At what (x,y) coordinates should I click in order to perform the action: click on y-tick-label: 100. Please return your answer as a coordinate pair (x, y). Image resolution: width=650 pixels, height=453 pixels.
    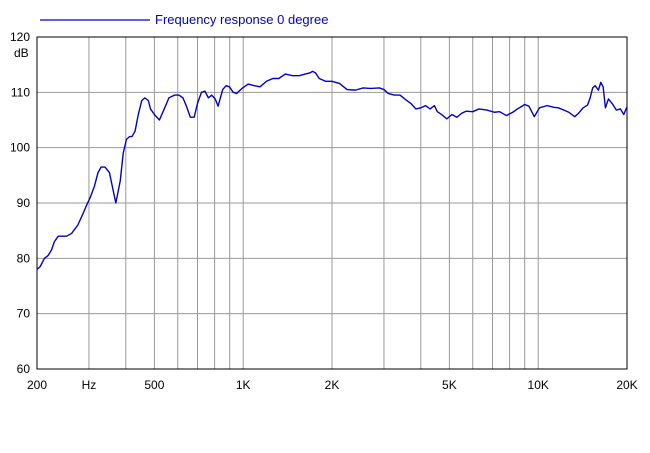
    Looking at the image, I should click on (20, 148).